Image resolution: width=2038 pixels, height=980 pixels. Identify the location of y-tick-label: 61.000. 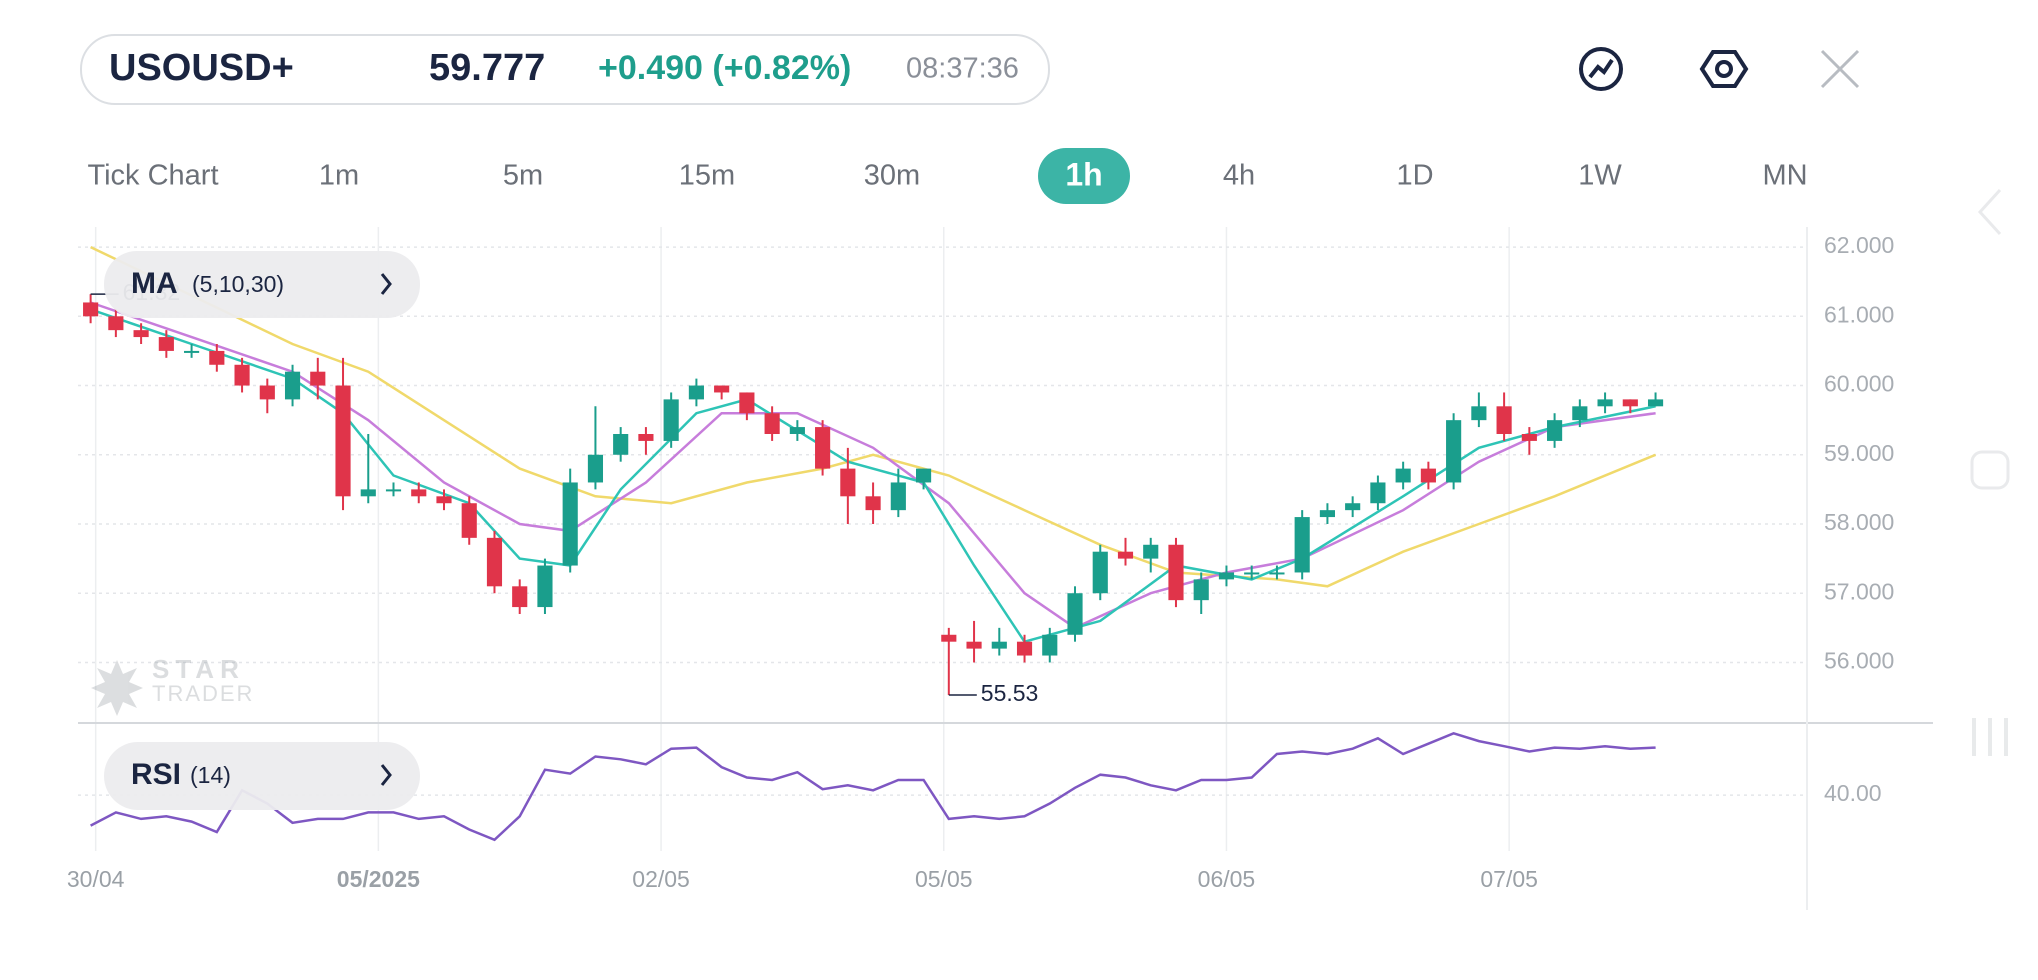
(1859, 314).